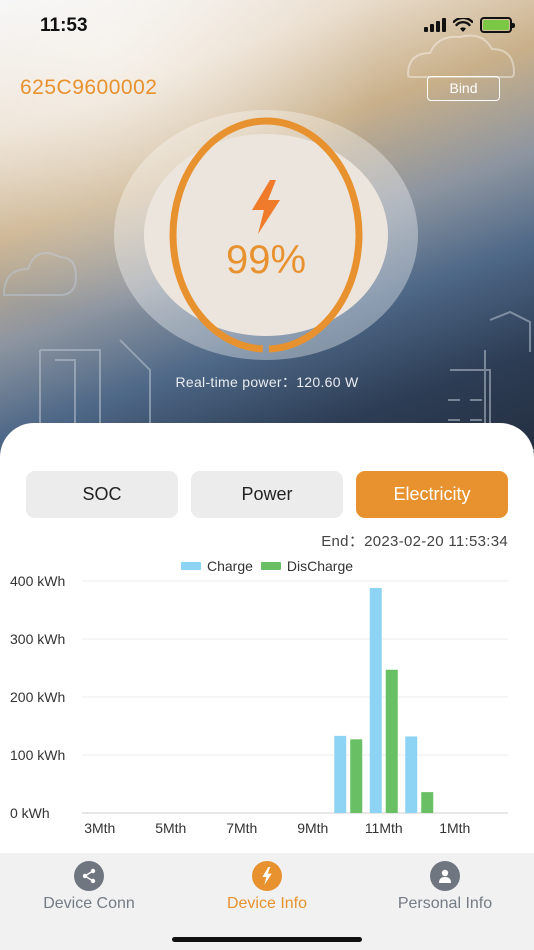 Image resolution: width=534 pixels, height=950 pixels. Describe the element at coordinates (445, 903) in the screenshot. I see `nav-label-personal-info: Personal Info` at that location.